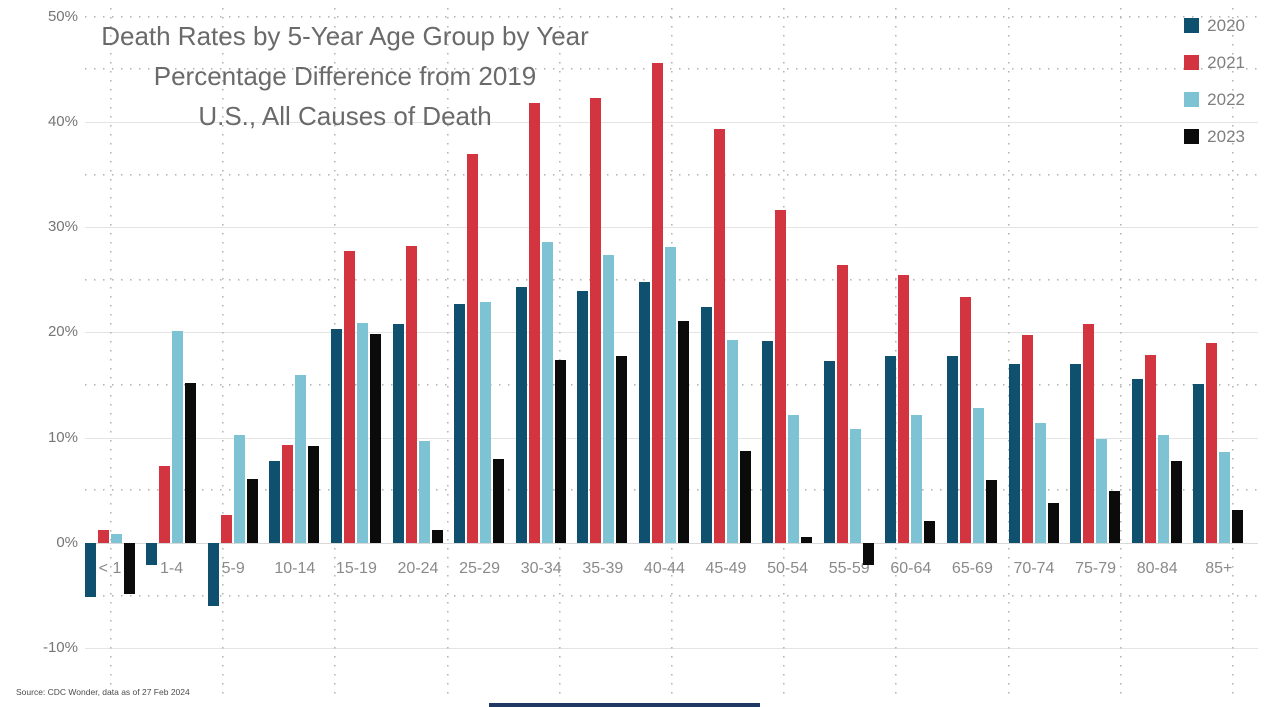 Image resolution: width=1267 pixels, height=707 pixels. What do you see at coordinates (1199, 463) in the screenshot?
I see `bar-2020-85+` at bounding box center [1199, 463].